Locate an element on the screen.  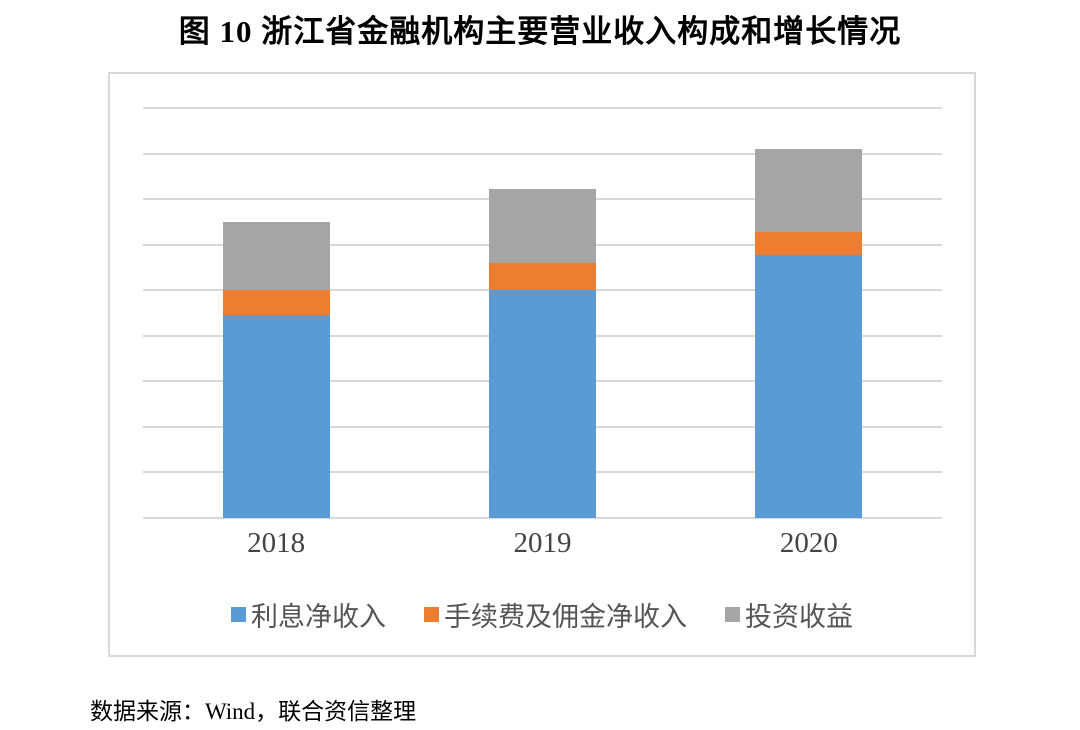
legend-item: 投资收益 is located at coordinates (789, 614).